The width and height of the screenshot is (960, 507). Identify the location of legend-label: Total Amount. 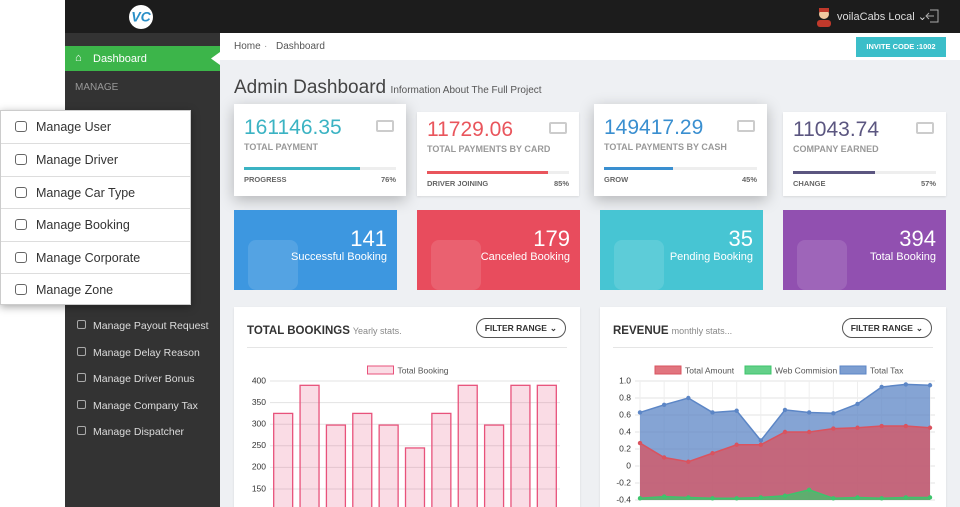
(710, 370).